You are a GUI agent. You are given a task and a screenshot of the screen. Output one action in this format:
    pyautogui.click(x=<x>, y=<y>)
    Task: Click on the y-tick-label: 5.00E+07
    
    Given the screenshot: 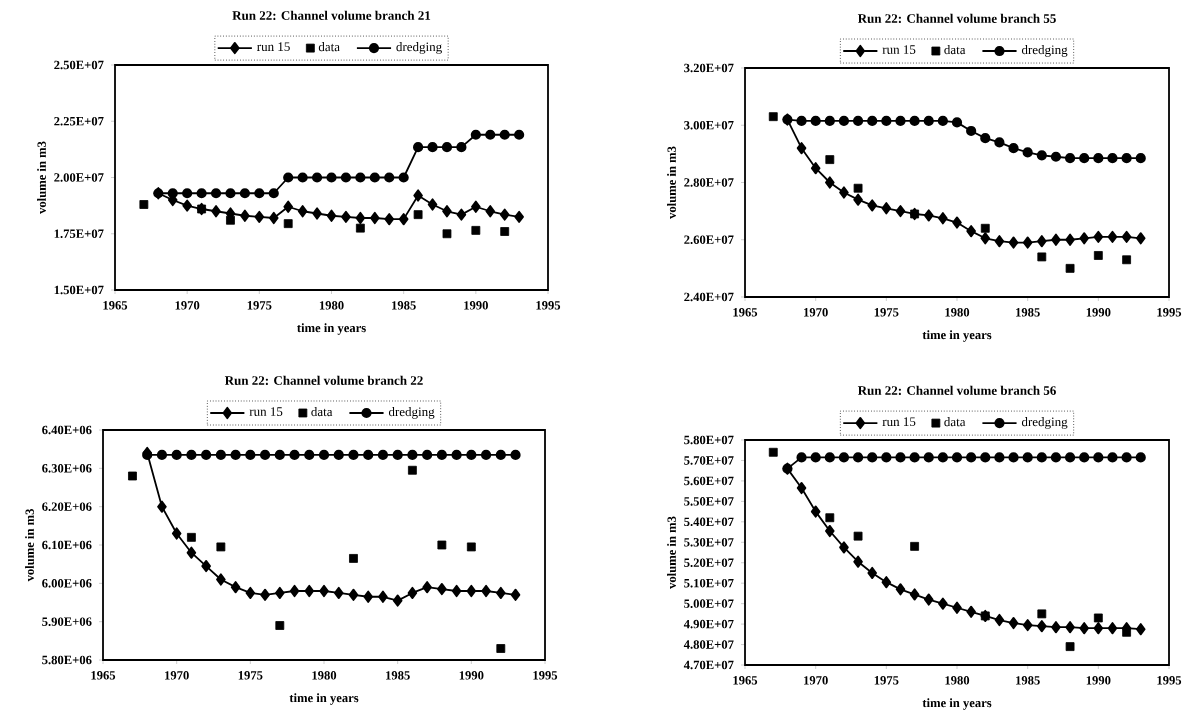 What is the action you would take?
    pyautogui.click(x=709, y=603)
    